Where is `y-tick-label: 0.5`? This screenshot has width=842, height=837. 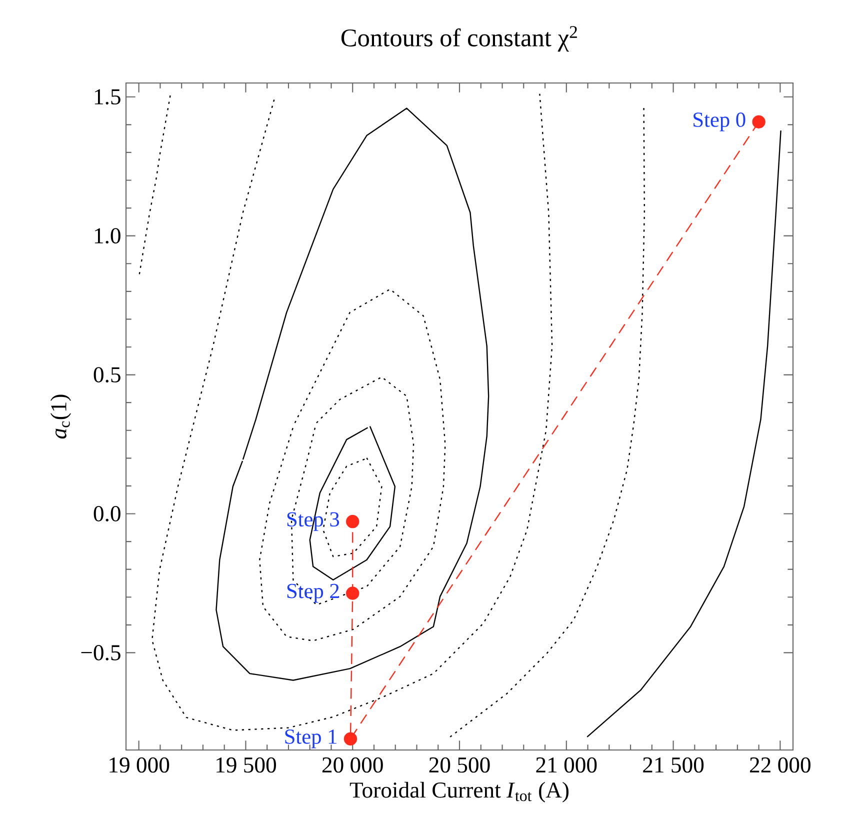 y-tick-label: 0.5 is located at coordinates (107, 374).